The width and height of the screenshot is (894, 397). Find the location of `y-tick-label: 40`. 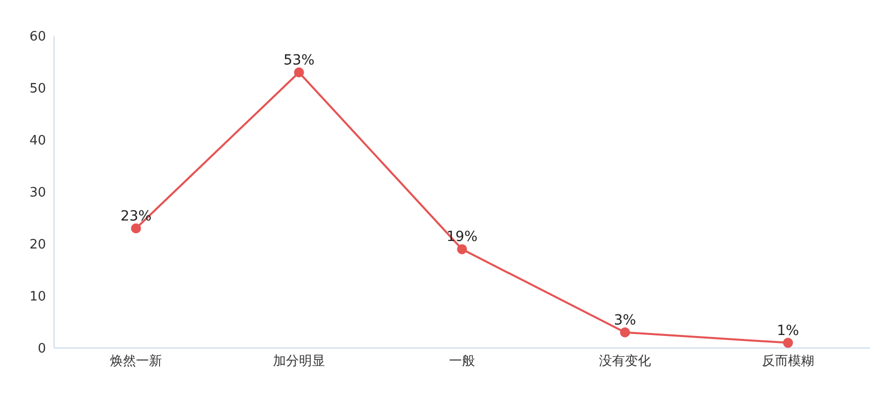

y-tick-label: 40 is located at coordinates (37, 141).